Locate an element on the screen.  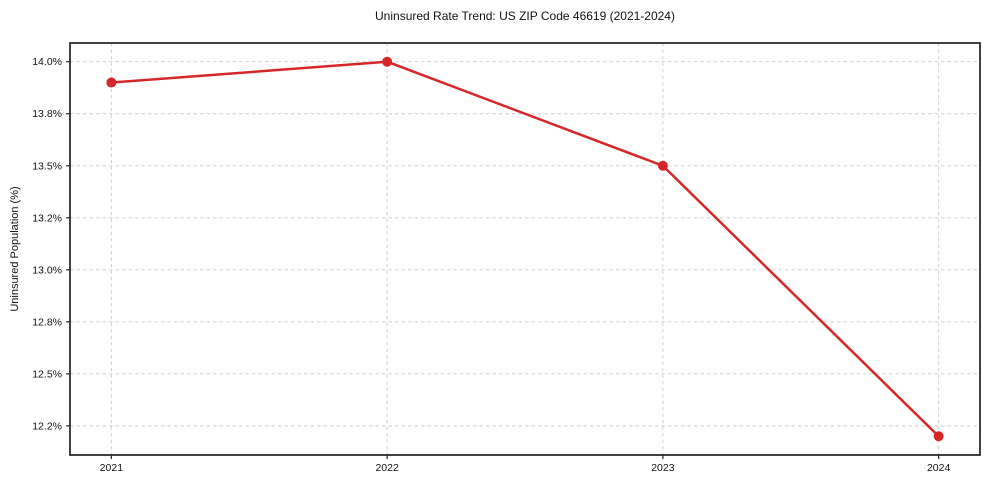
y-tick-label: 12.8% is located at coordinates (47, 322).